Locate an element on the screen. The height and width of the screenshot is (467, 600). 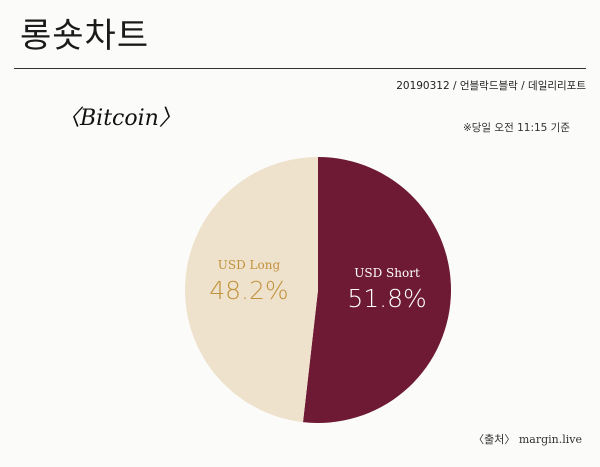
as-of-note: ※당일 오전 11:15 기준 is located at coordinates (516, 128).